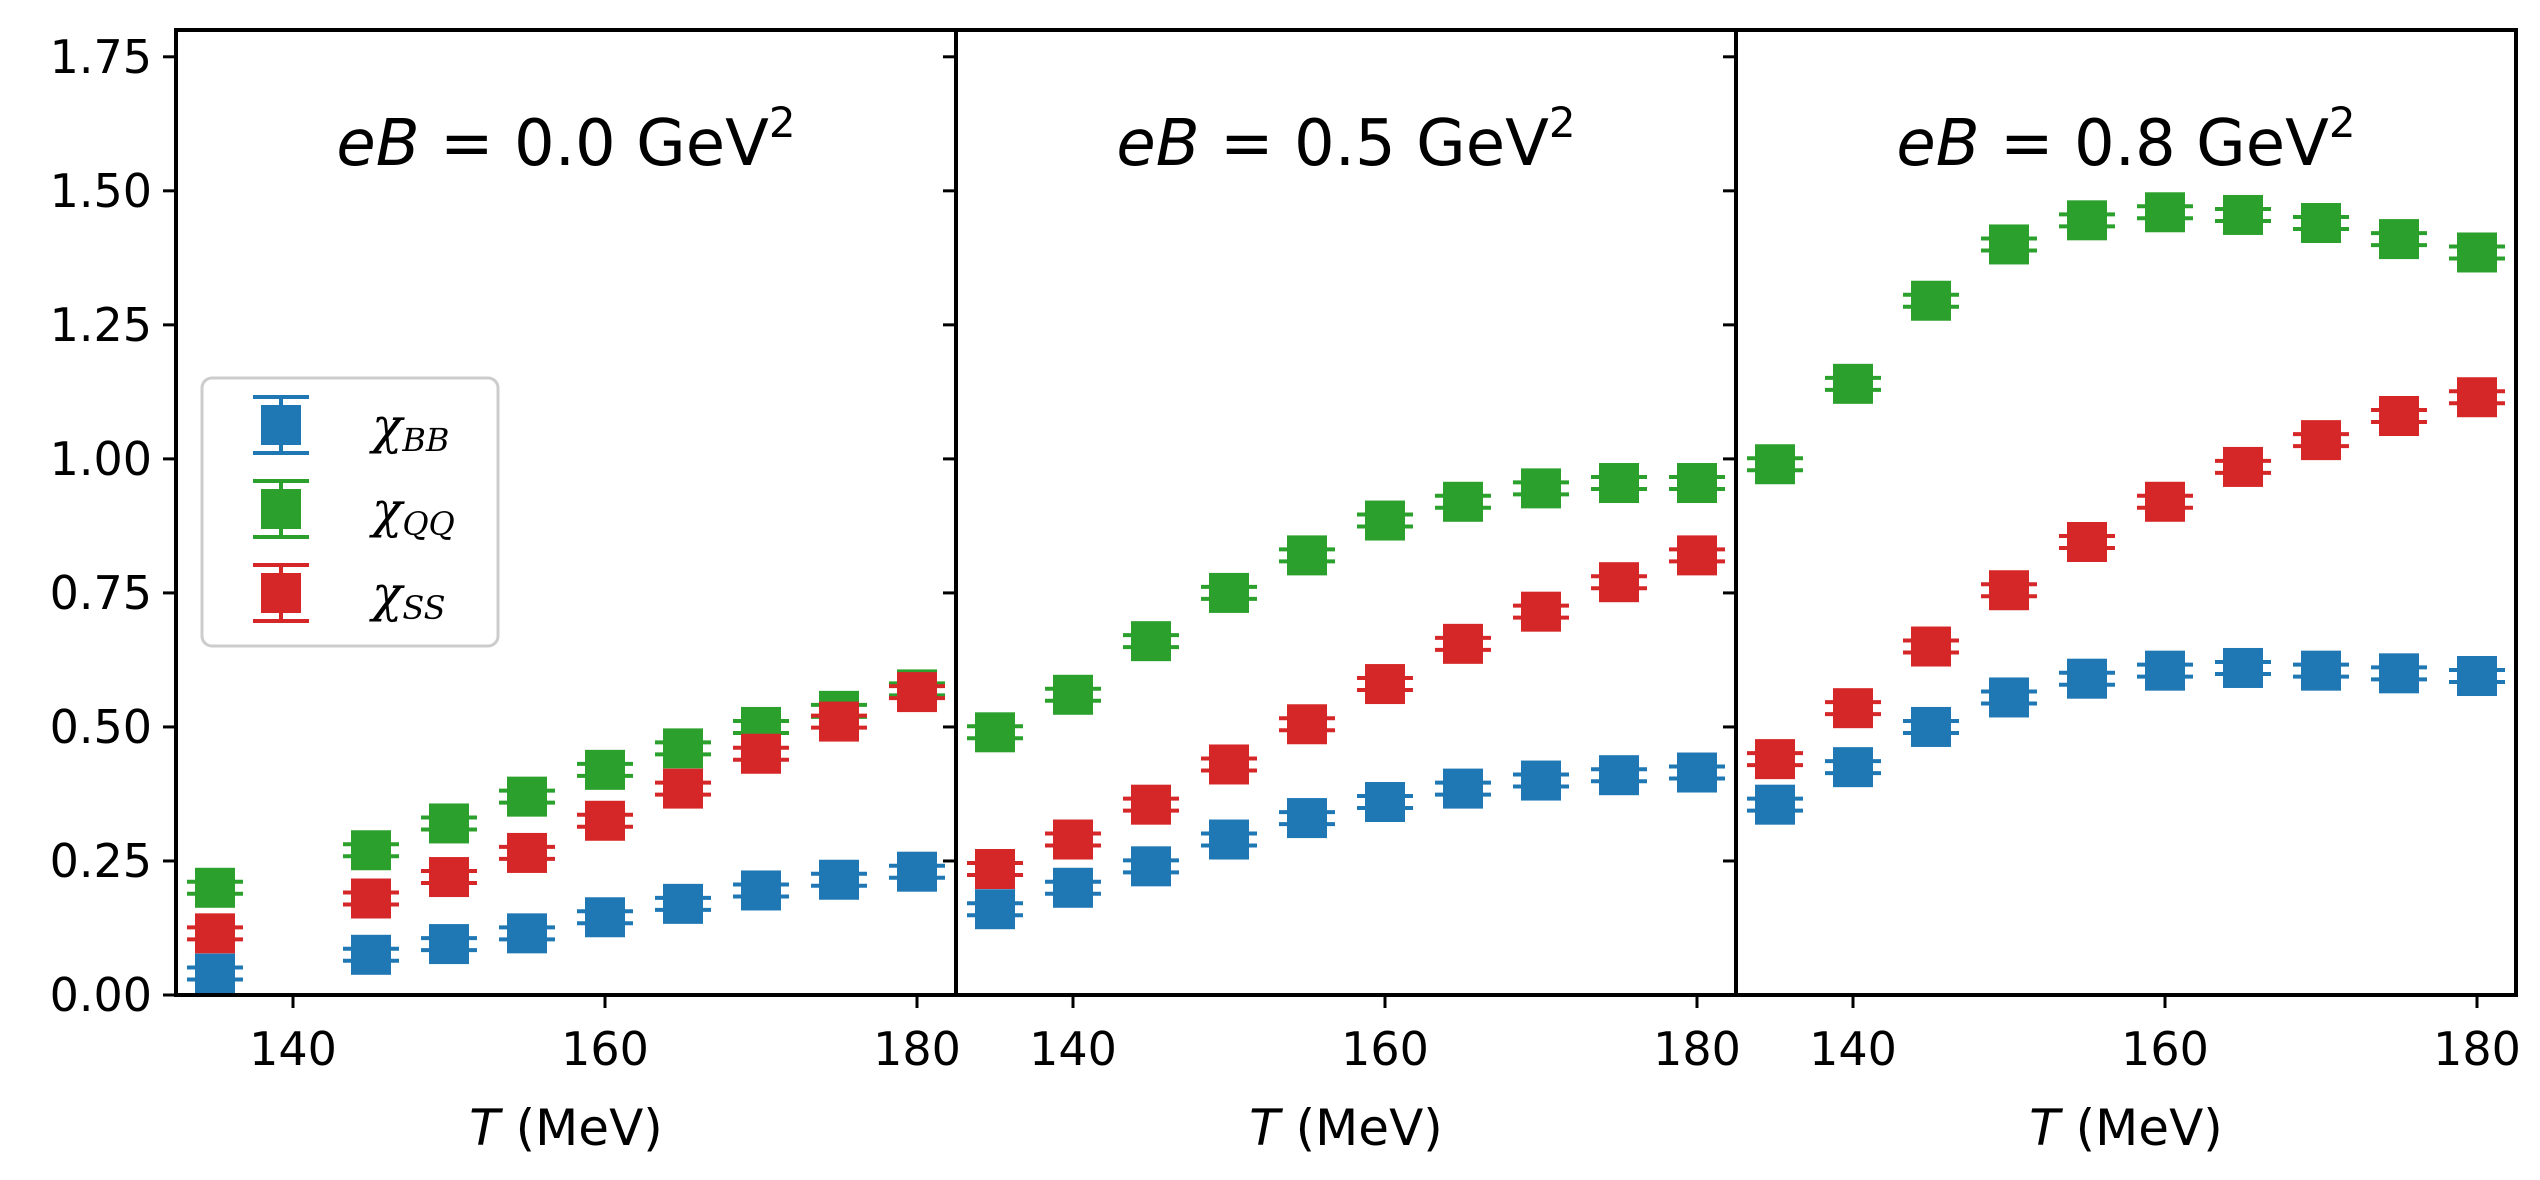 The width and height of the screenshot is (2540, 1180). Describe the element at coordinates (101, 325) in the screenshot. I see `y-tick-label: 1.25` at that location.